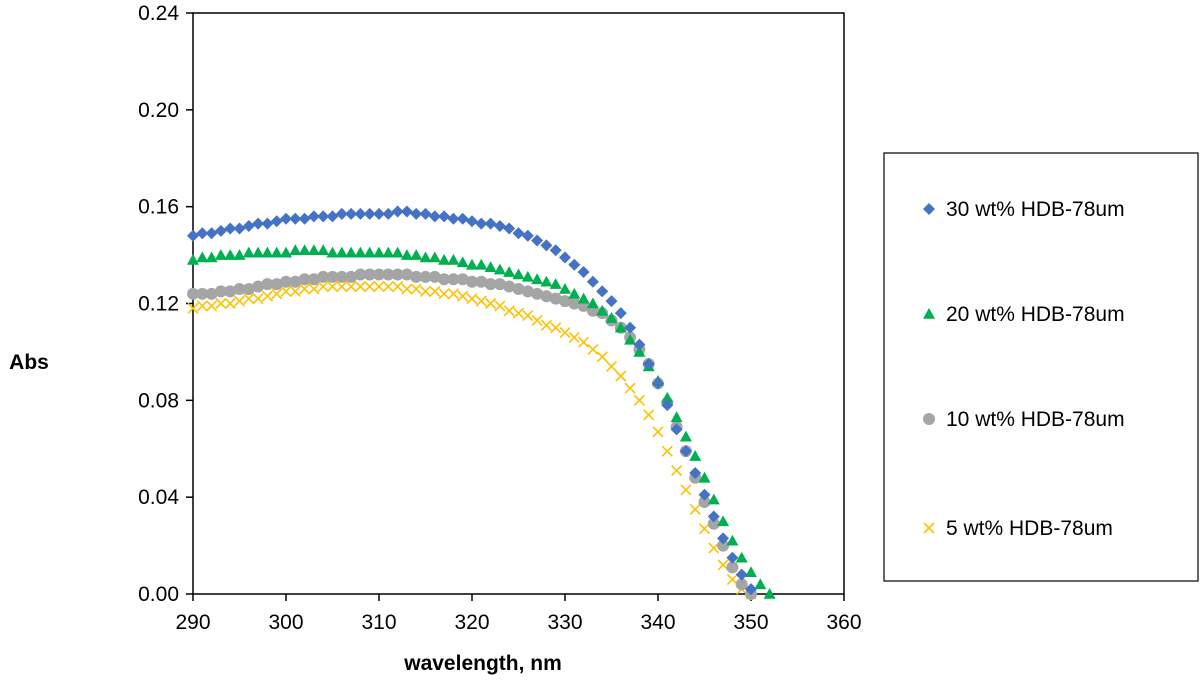 This screenshot has height=685, width=1200. What do you see at coordinates (482, 663) in the screenshot?
I see `x-axis-title: wavelength, nm` at bounding box center [482, 663].